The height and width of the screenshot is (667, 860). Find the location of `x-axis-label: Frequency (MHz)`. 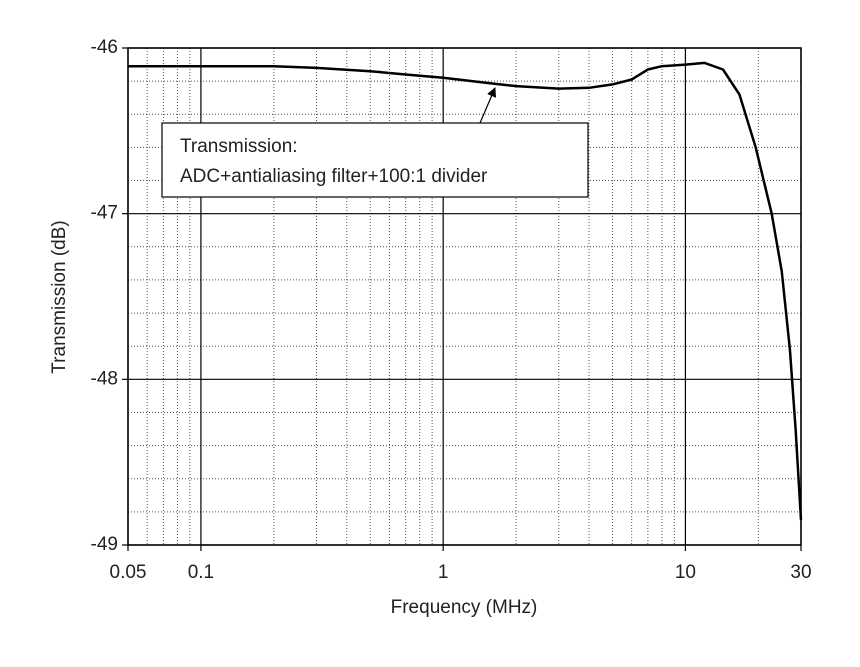

x-axis-label: Frequency (MHz) is located at coordinates (464, 607).